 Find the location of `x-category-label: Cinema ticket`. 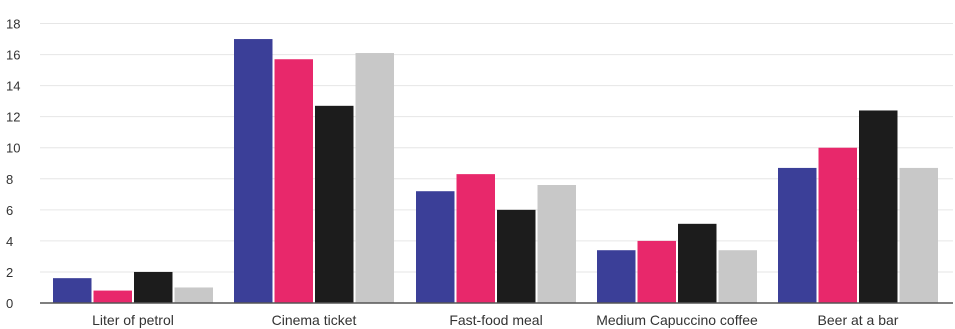

x-category-label: Cinema ticket is located at coordinates (314, 320).